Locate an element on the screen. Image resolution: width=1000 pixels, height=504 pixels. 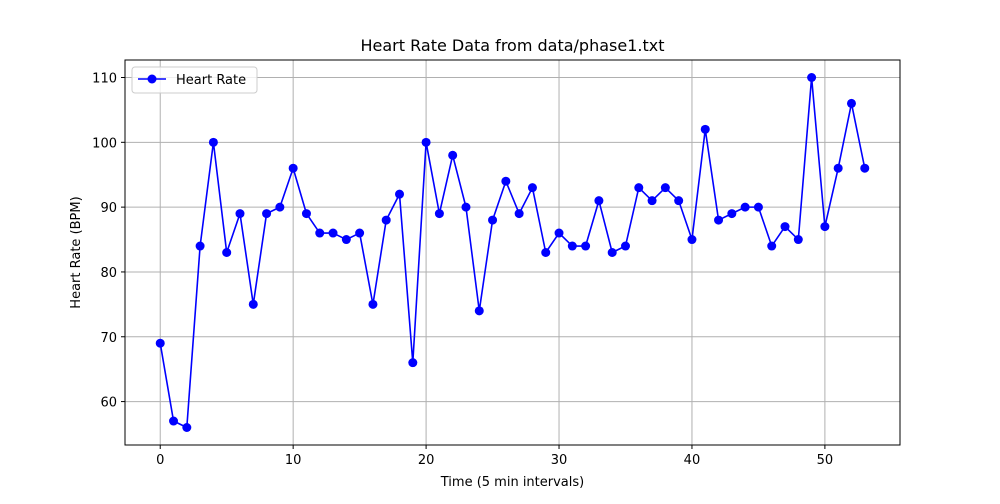
chart-title: Heart Rate Data from data/phase1.txt is located at coordinates (513, 45).